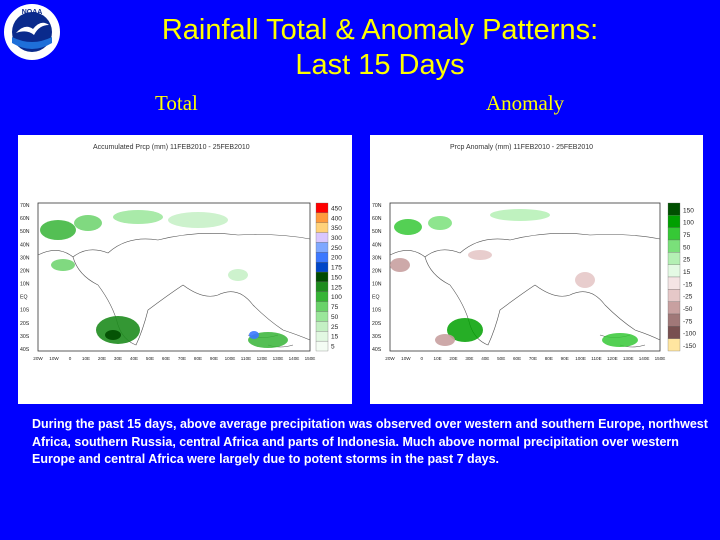 The height and width of the screenshot is (540, 720). Describe the element at coordinates (688, 223) in the screenshot. I see `anomaly-legend-label: 100` at that location.